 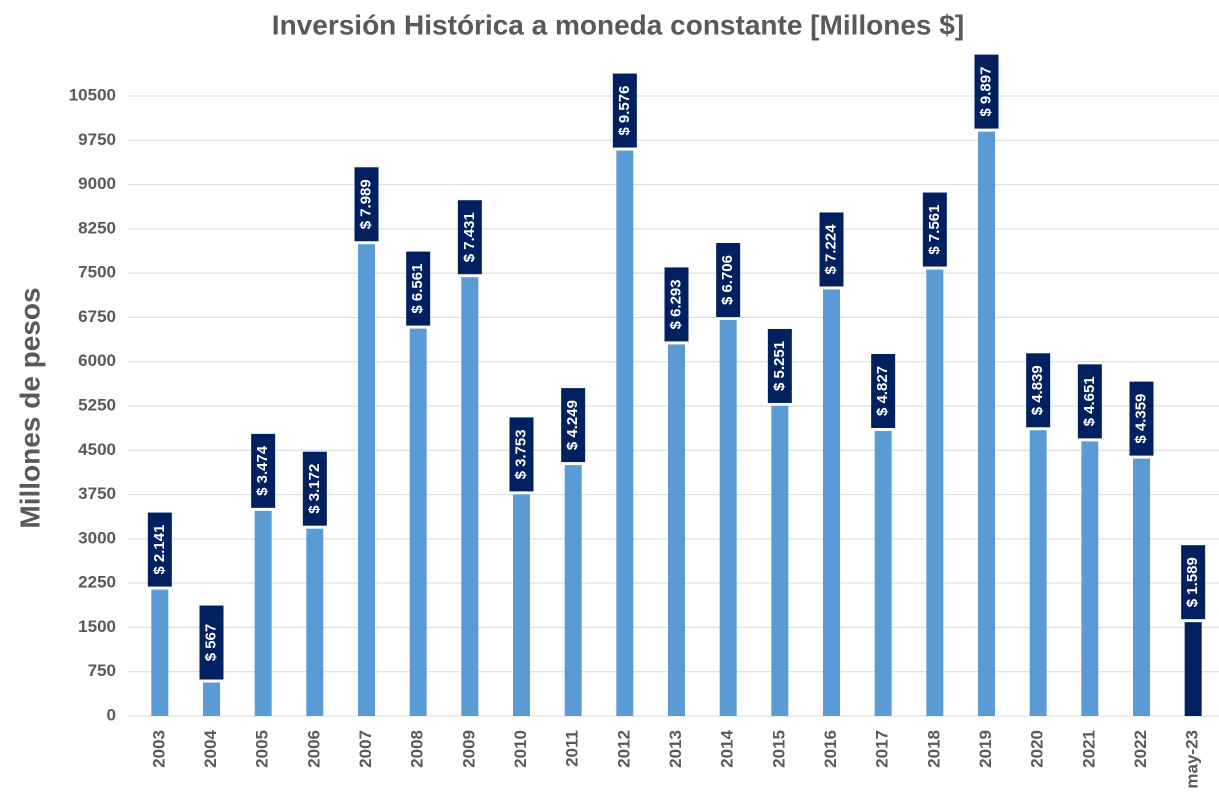 What do you see at coordinates (97, 449) in the screenshot?
I see `y-tick-label: 4500` at bounding box center [97, 449].